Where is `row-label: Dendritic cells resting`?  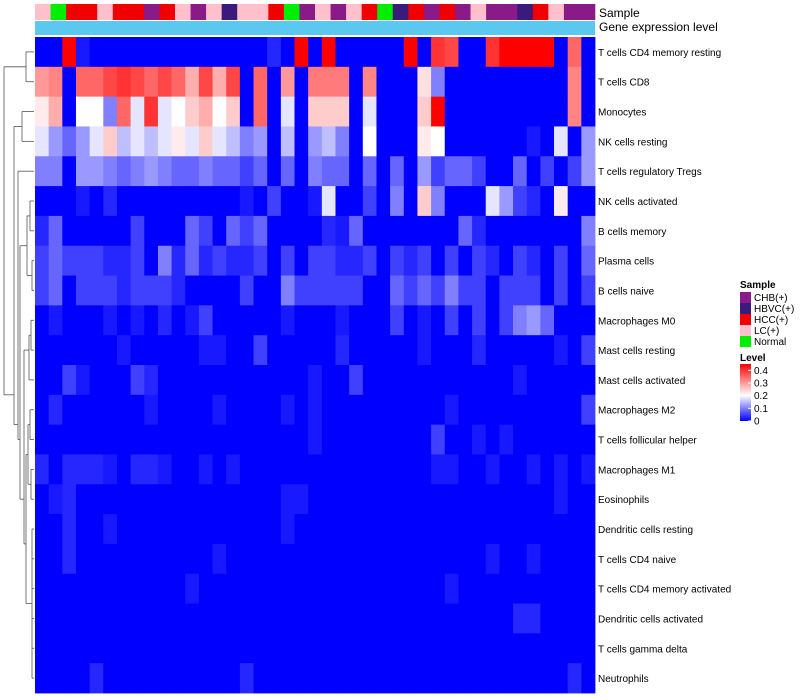 row-label: Dendritic cells resting is located at coordinates (645, 530).